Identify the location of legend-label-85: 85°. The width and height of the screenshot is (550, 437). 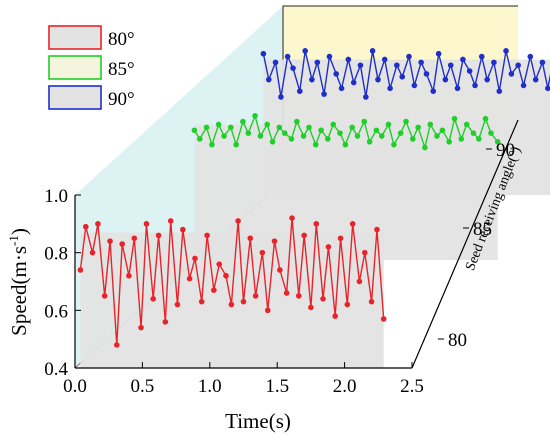
(121, 69).